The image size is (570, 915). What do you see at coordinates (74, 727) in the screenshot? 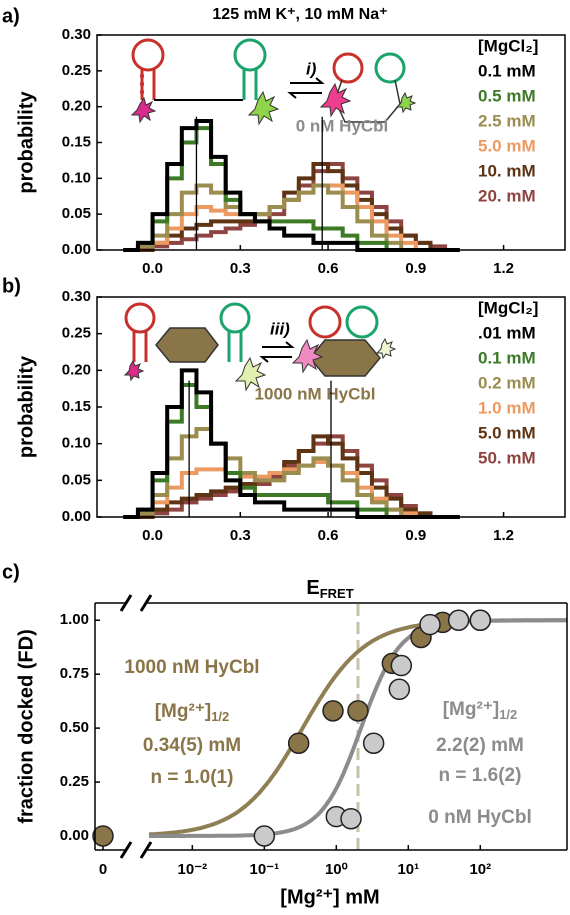
I see `y-tick-label: 0.50` at bounding box center [74, 727].